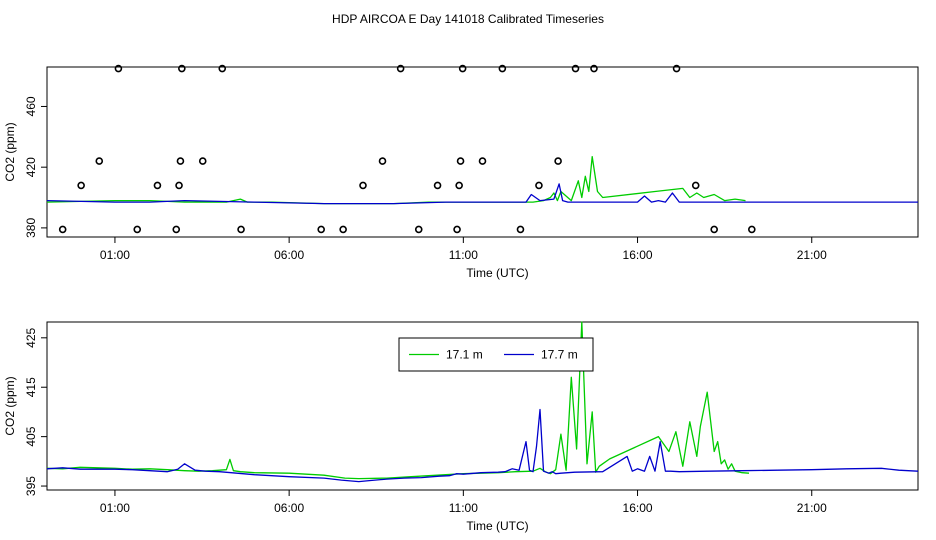  Describe the element at coordinates (31, 387) in the screenshot. I see `y-tick-label: 415` at that location.